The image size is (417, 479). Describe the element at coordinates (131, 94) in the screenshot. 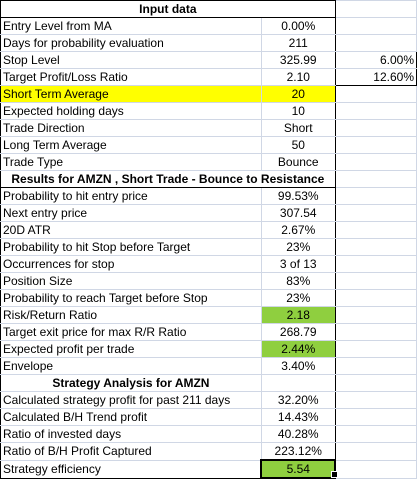

I see `row-label: Short Term Average` at that location.